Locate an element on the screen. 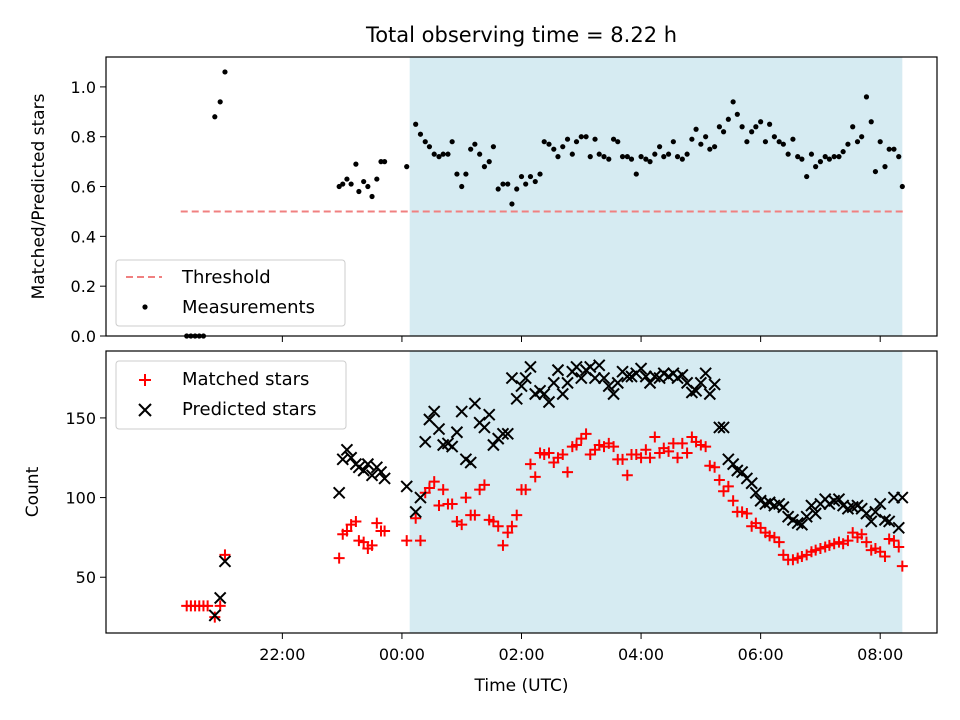  legend-measurements-swatch is located at coordinates (145, 307).